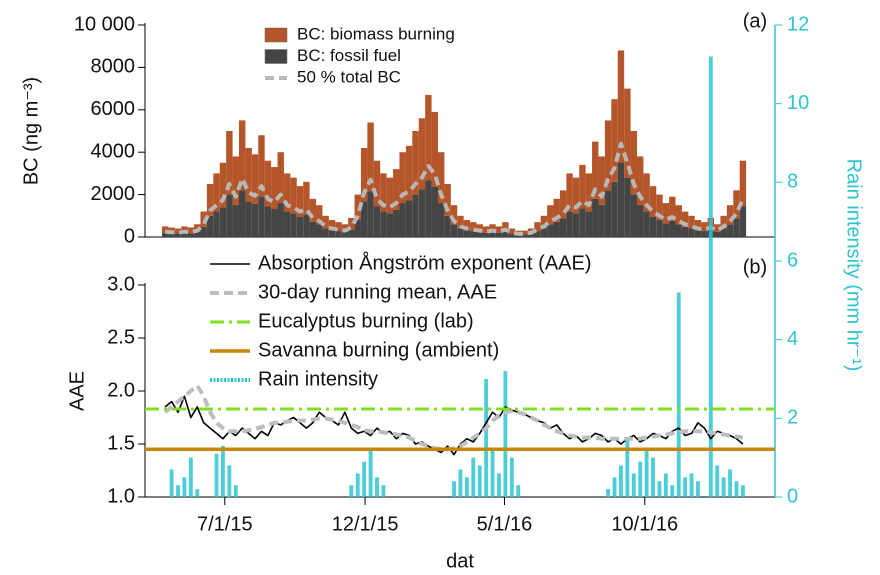 This screenshot has height=575, width=880. What do you see at coordinates (121, 337) in the screenshot?
I see `y-tick-label: 2.5` at bounding box center [121, 337].